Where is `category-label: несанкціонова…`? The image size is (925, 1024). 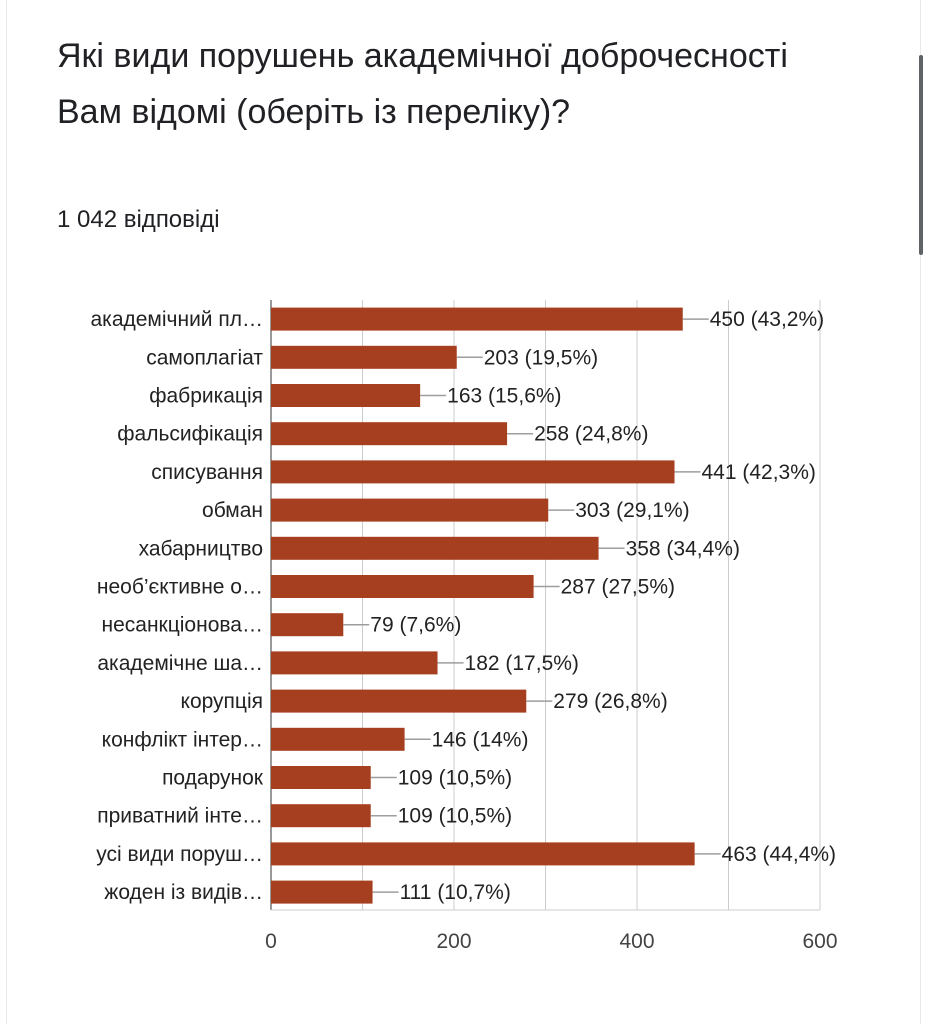
category-label: несанкціонова… is located at coordinates (183, 625).